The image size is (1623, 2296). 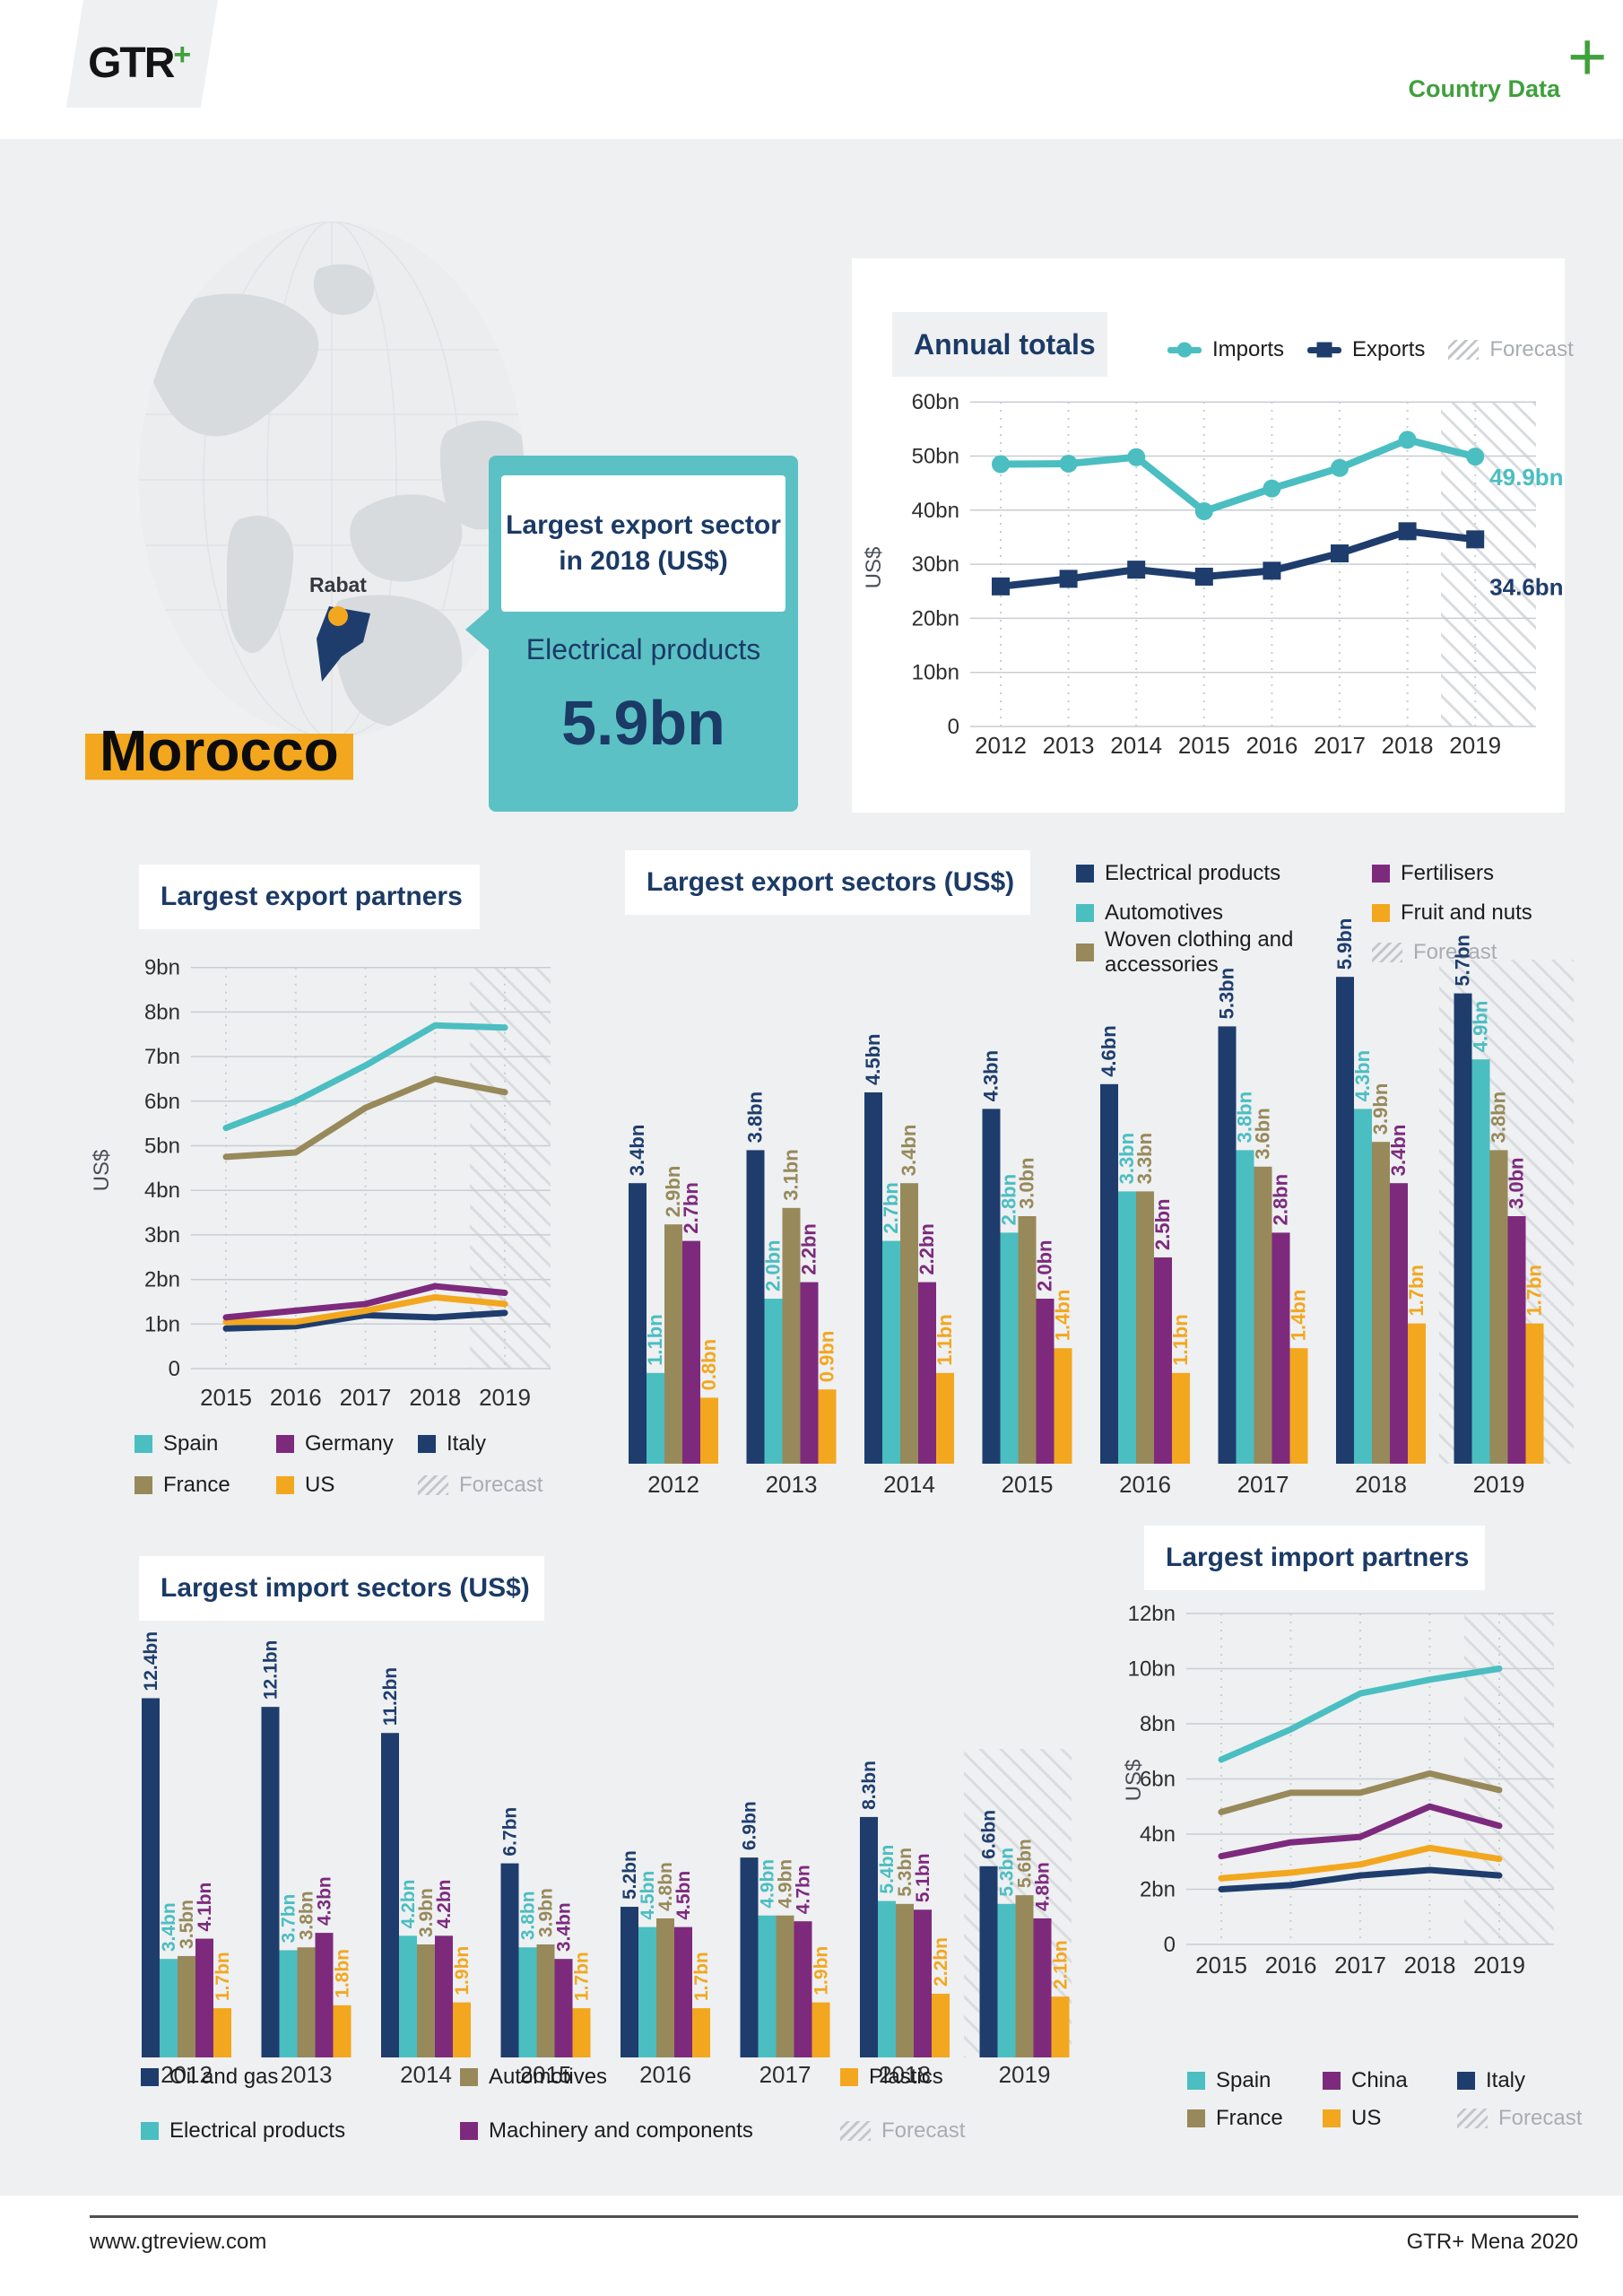 I want to click on value-label: 1.1bn, so click(x=655, y=1339).